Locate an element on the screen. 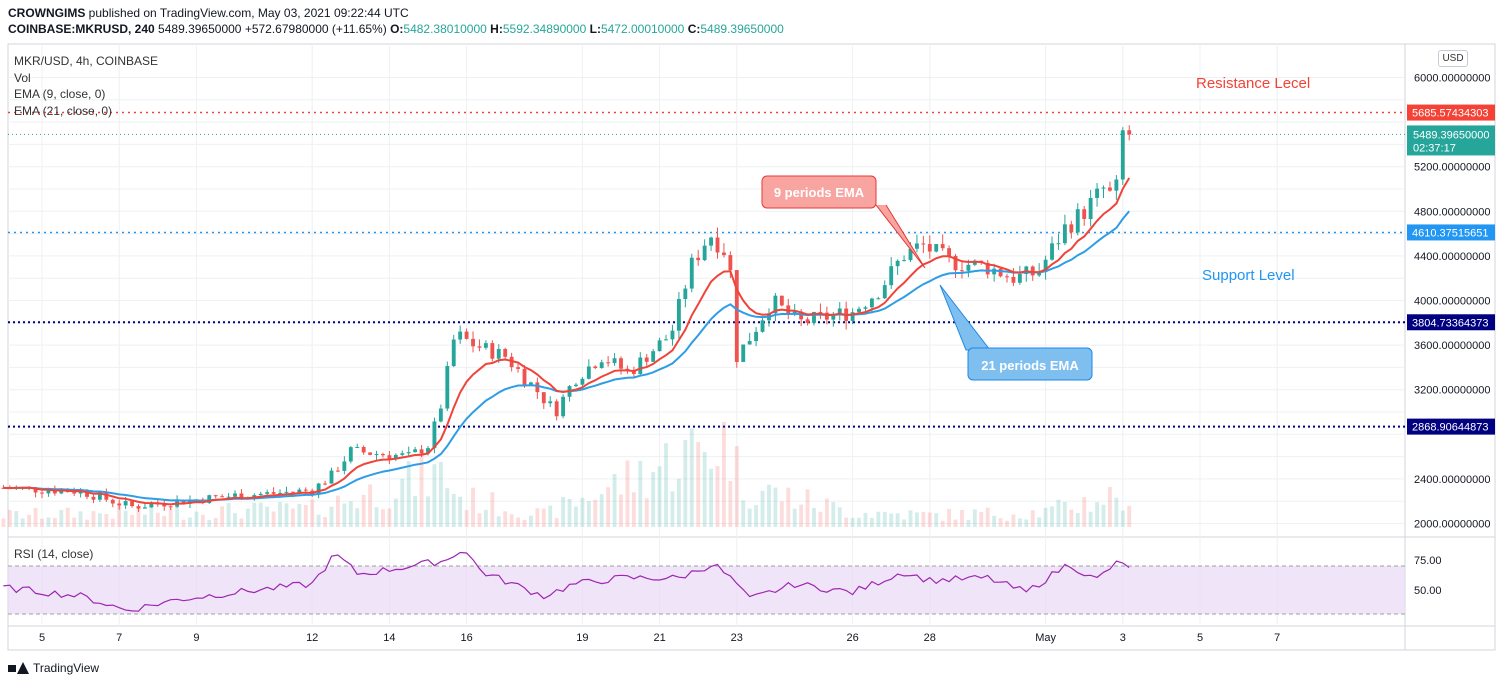  publisher-name: CROWNGIMS is located at coordinates (47, 13).